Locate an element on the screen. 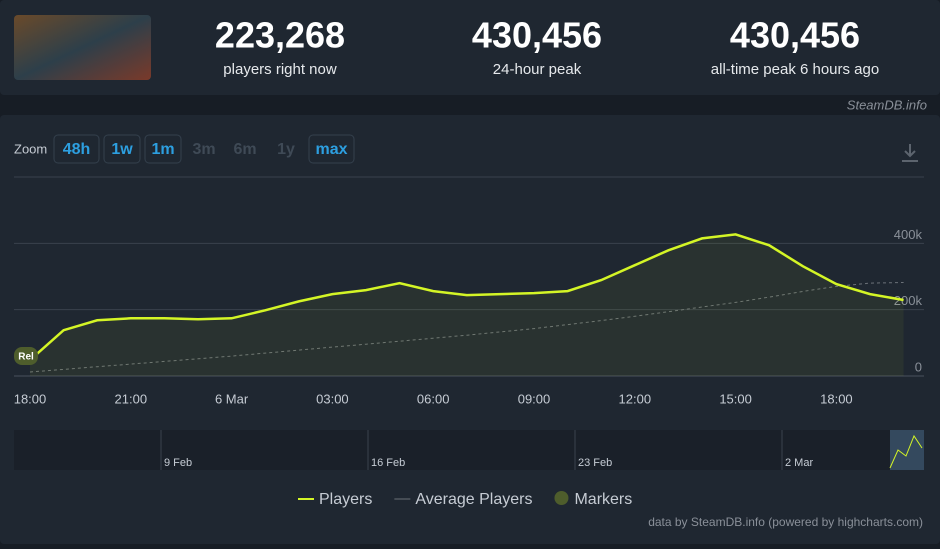  navigator-label: 16 Feb is located at coordinates (388, 463).